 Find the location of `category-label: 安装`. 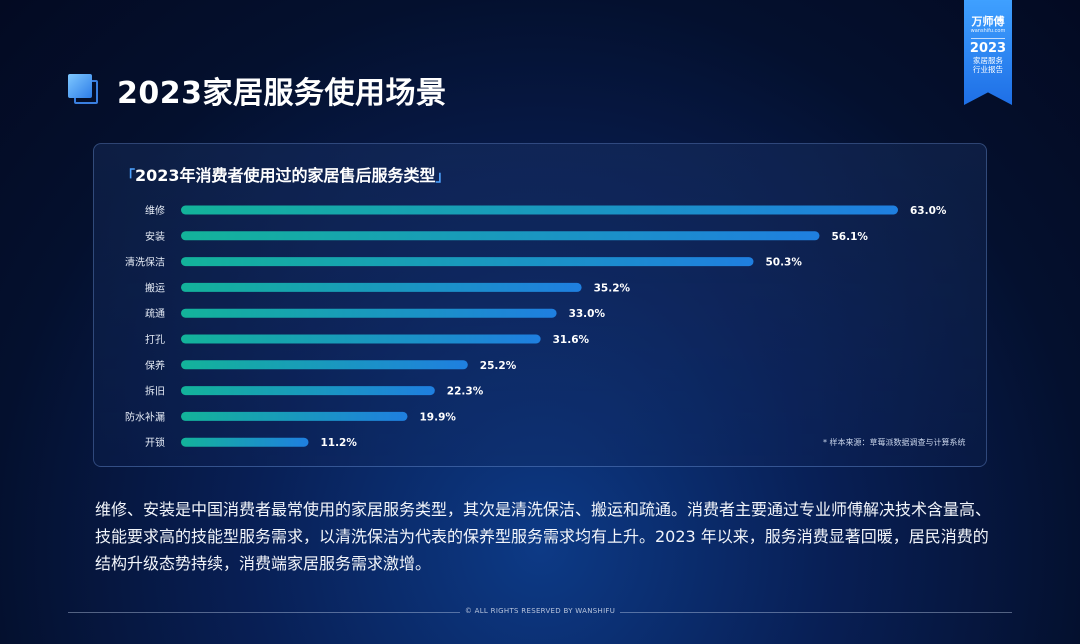

category-label: 安装 is located at coordinates (155, 236).